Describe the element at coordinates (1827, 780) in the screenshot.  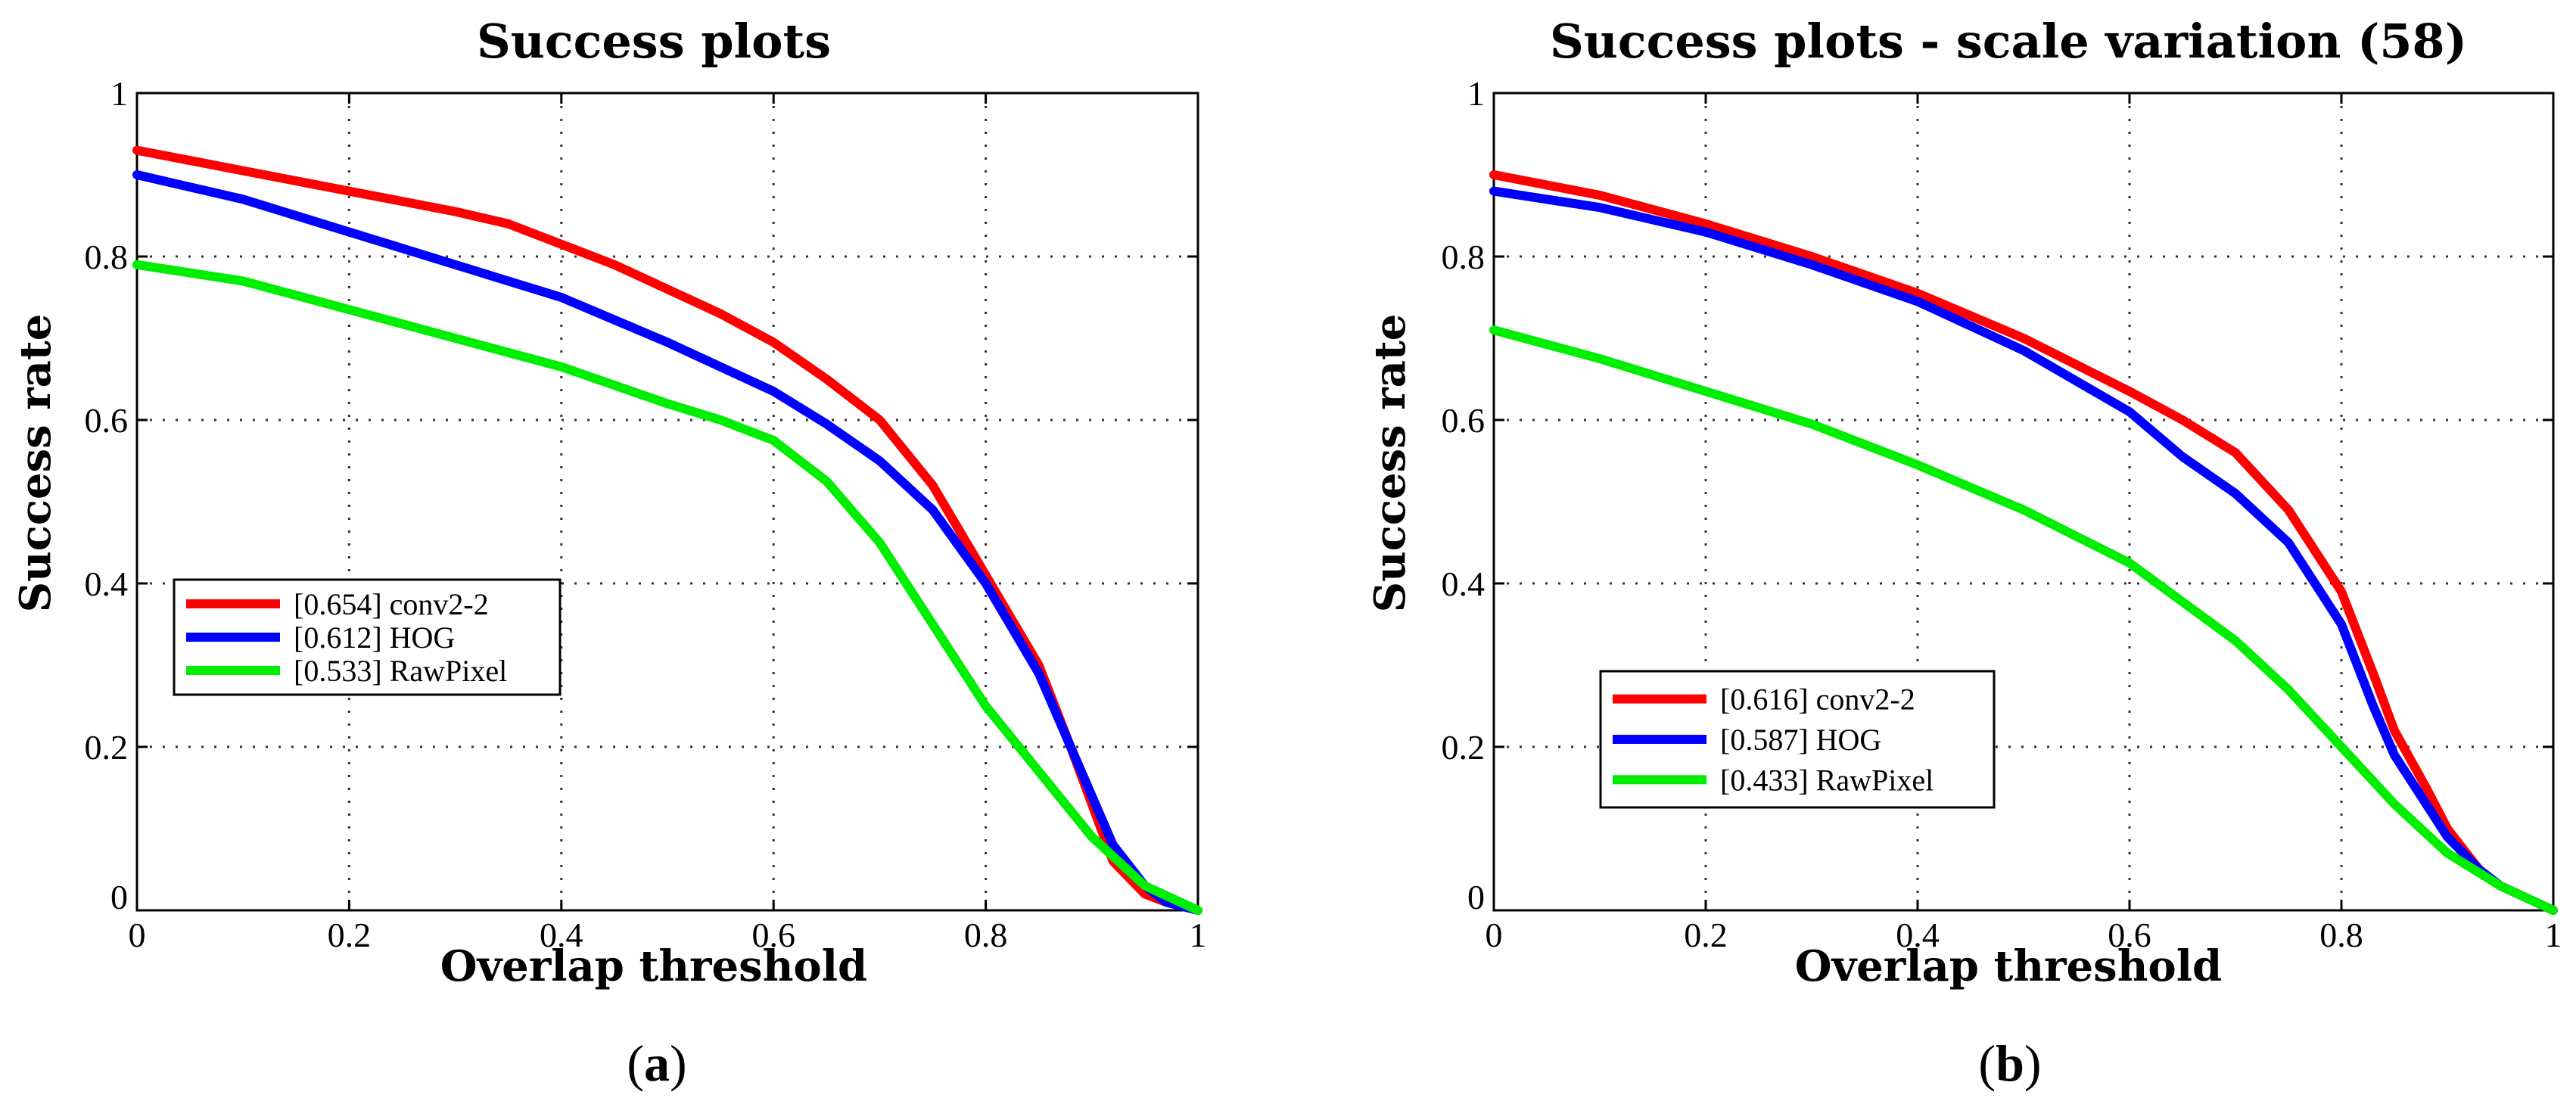
I see `legend-entry: [0.433] RawPixel` at that location.